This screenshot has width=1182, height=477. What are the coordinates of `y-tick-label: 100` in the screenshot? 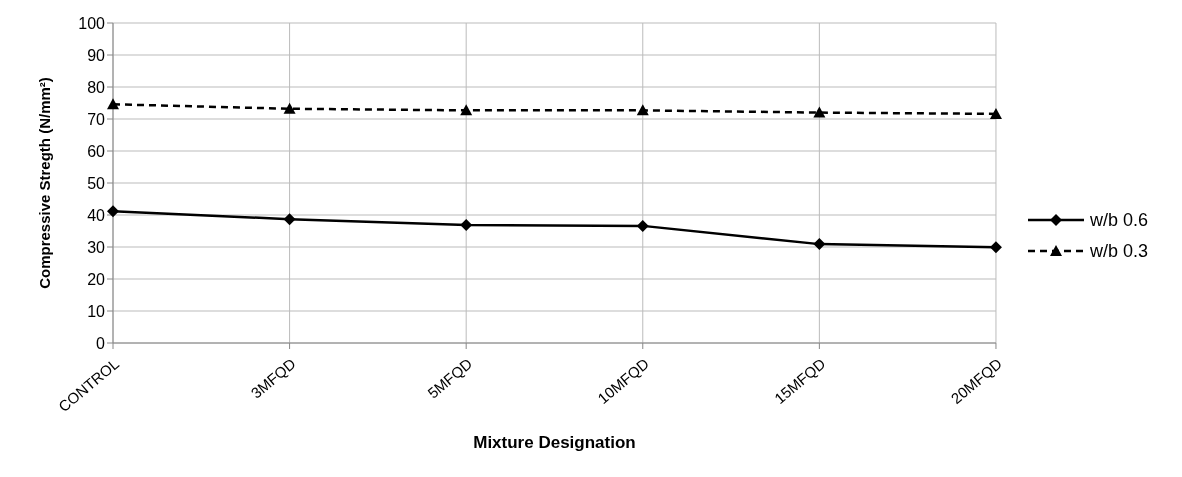 It's located at (92, 23).